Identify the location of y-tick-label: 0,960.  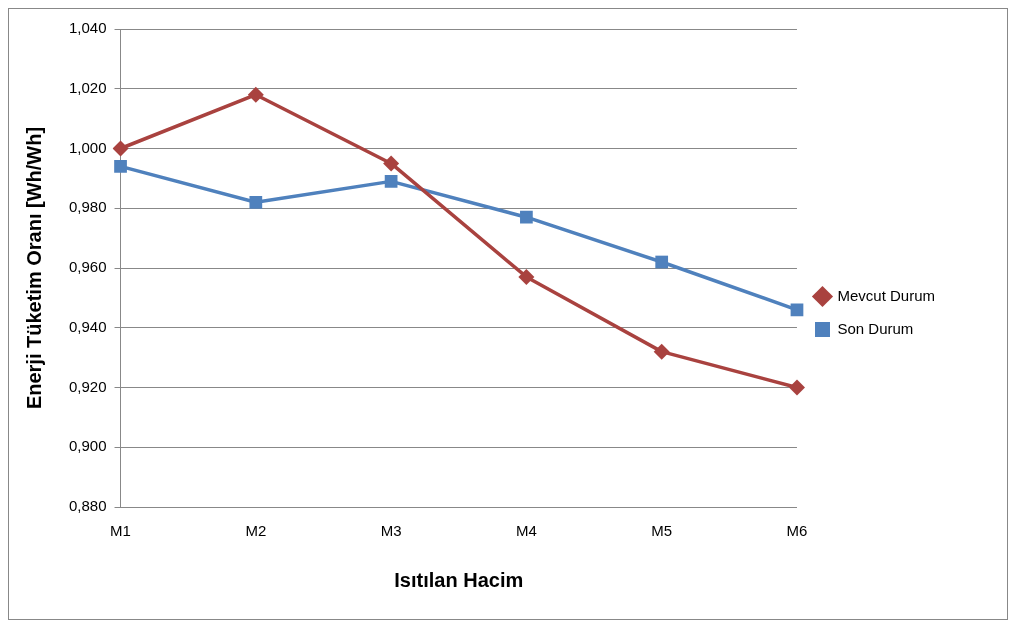
(87, 267).